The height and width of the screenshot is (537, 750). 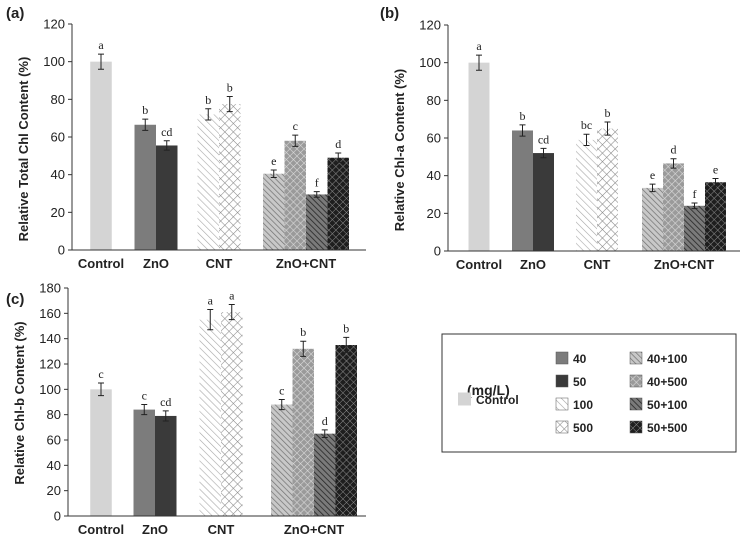 What do you see at coordinates (50, 288) in the screenshot?
I see `y-tick-label: 180` at bounding box center [50, 288].